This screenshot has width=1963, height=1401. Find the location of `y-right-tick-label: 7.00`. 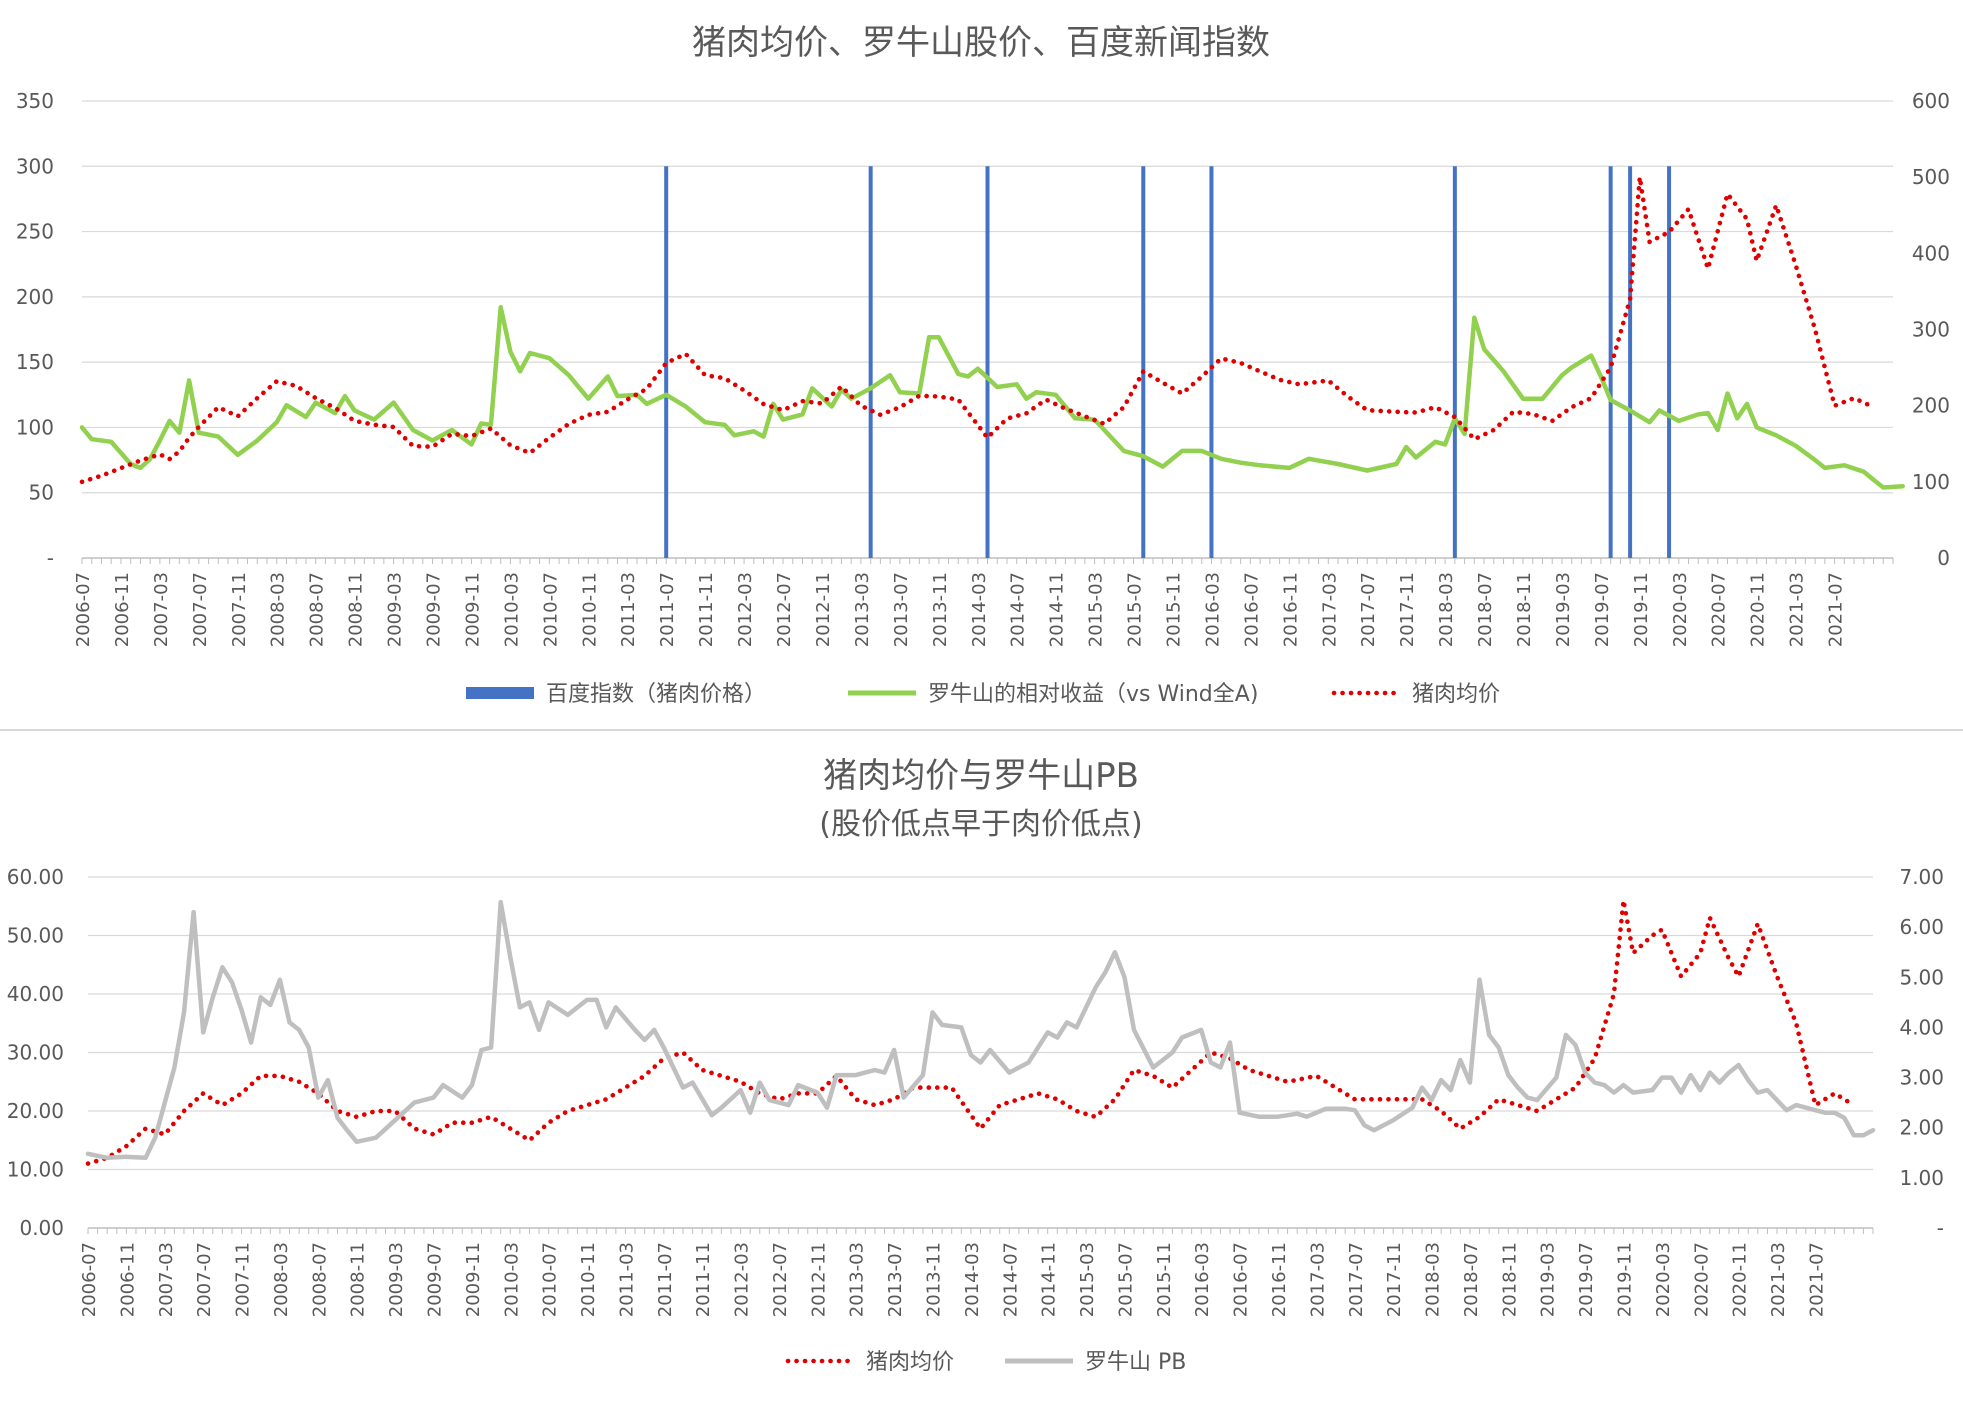

y-right-tick-label: 7.00 is located at coordinates (1921, 877).